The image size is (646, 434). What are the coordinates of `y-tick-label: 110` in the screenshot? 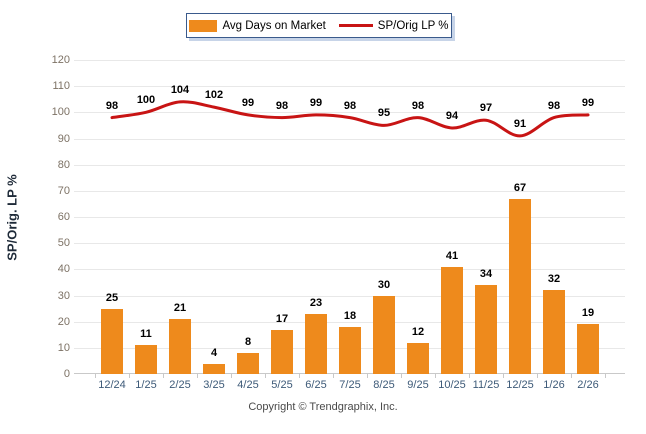 It's located at (61, 86).